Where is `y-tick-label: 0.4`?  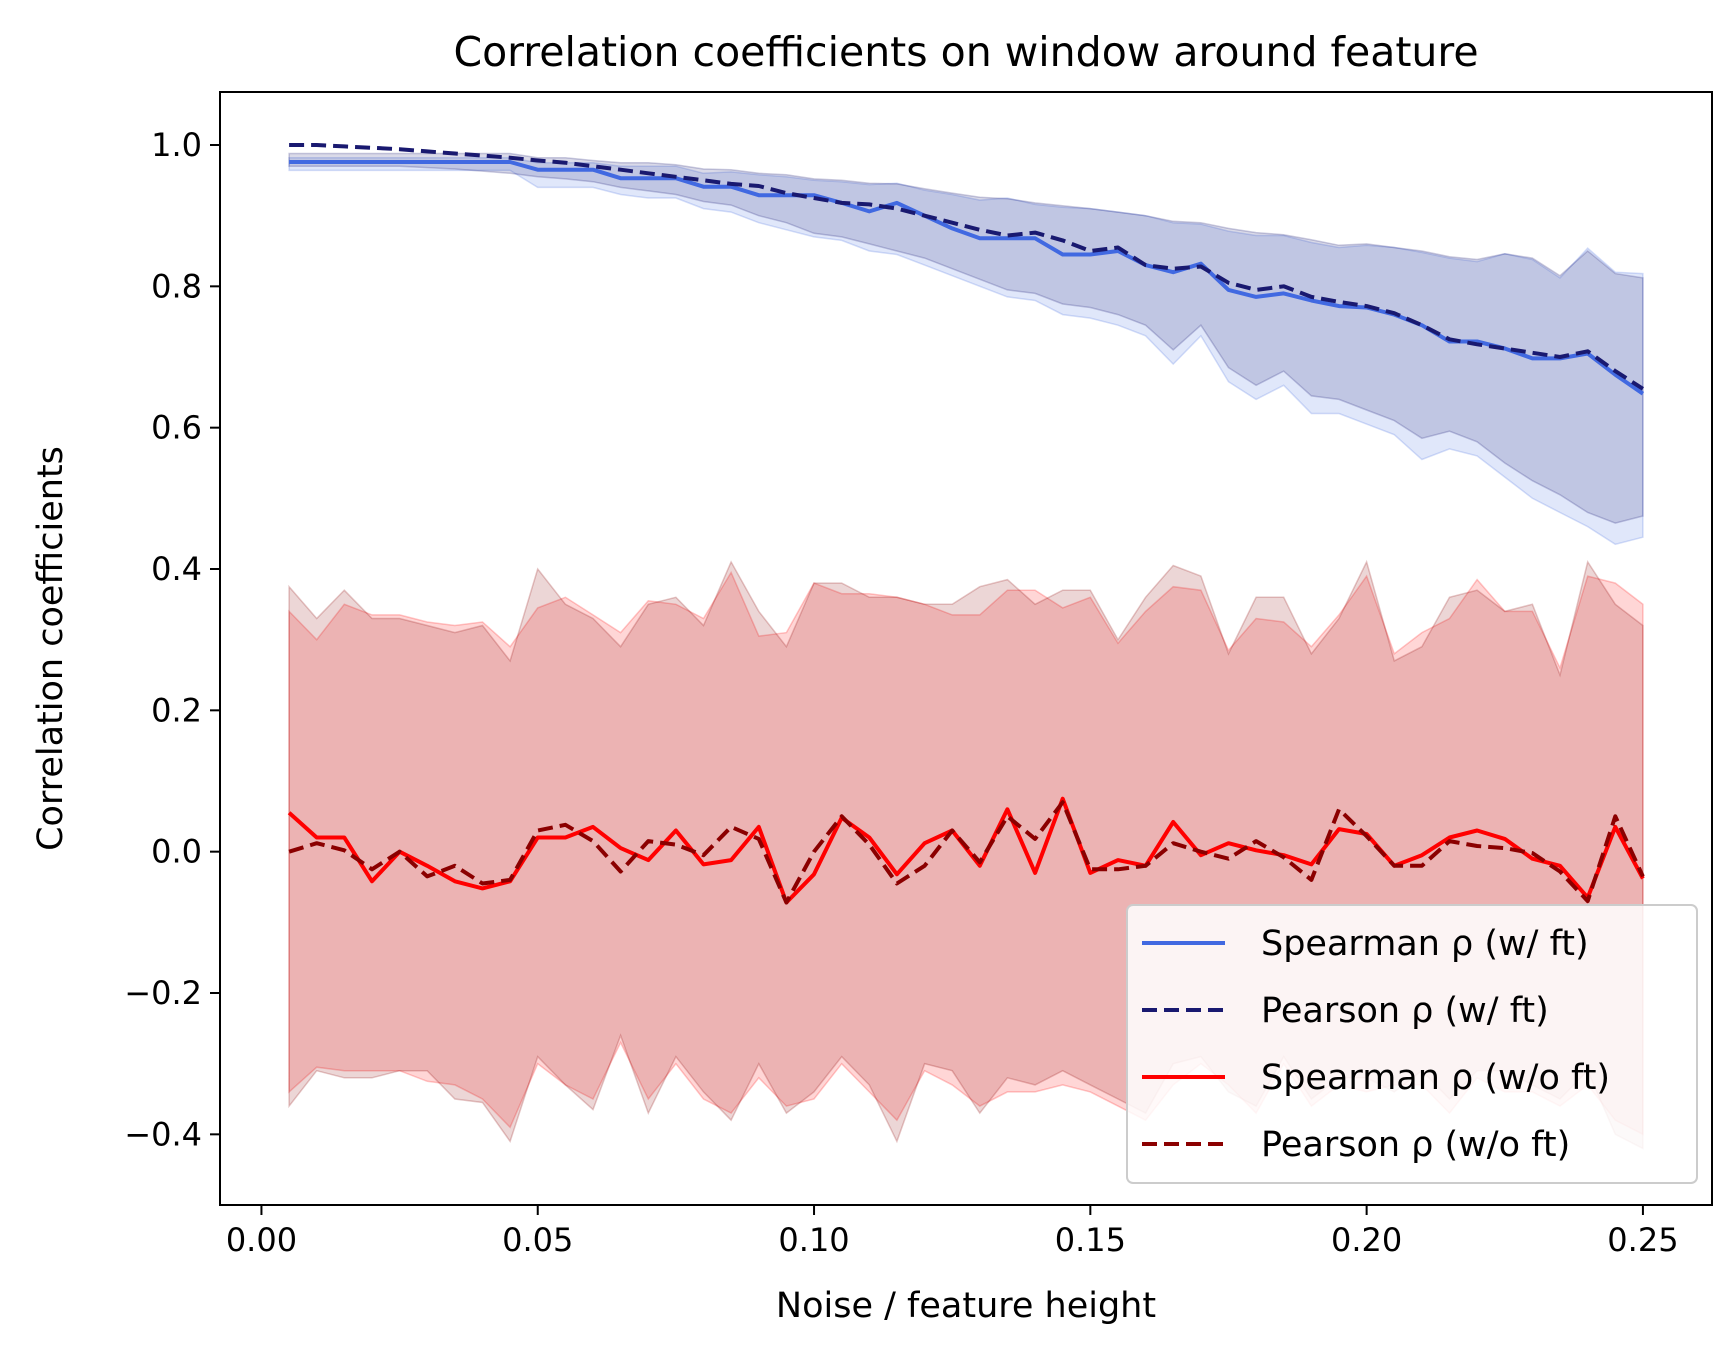
y-tick-label: 0.4 is located at coordinates (176, 569).